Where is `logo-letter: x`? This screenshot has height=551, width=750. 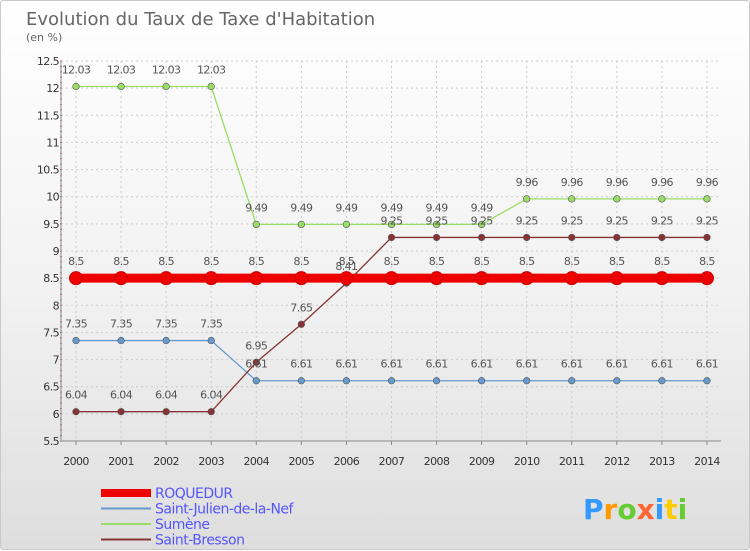 logo-letter: x is located at coordinates (646, 509).